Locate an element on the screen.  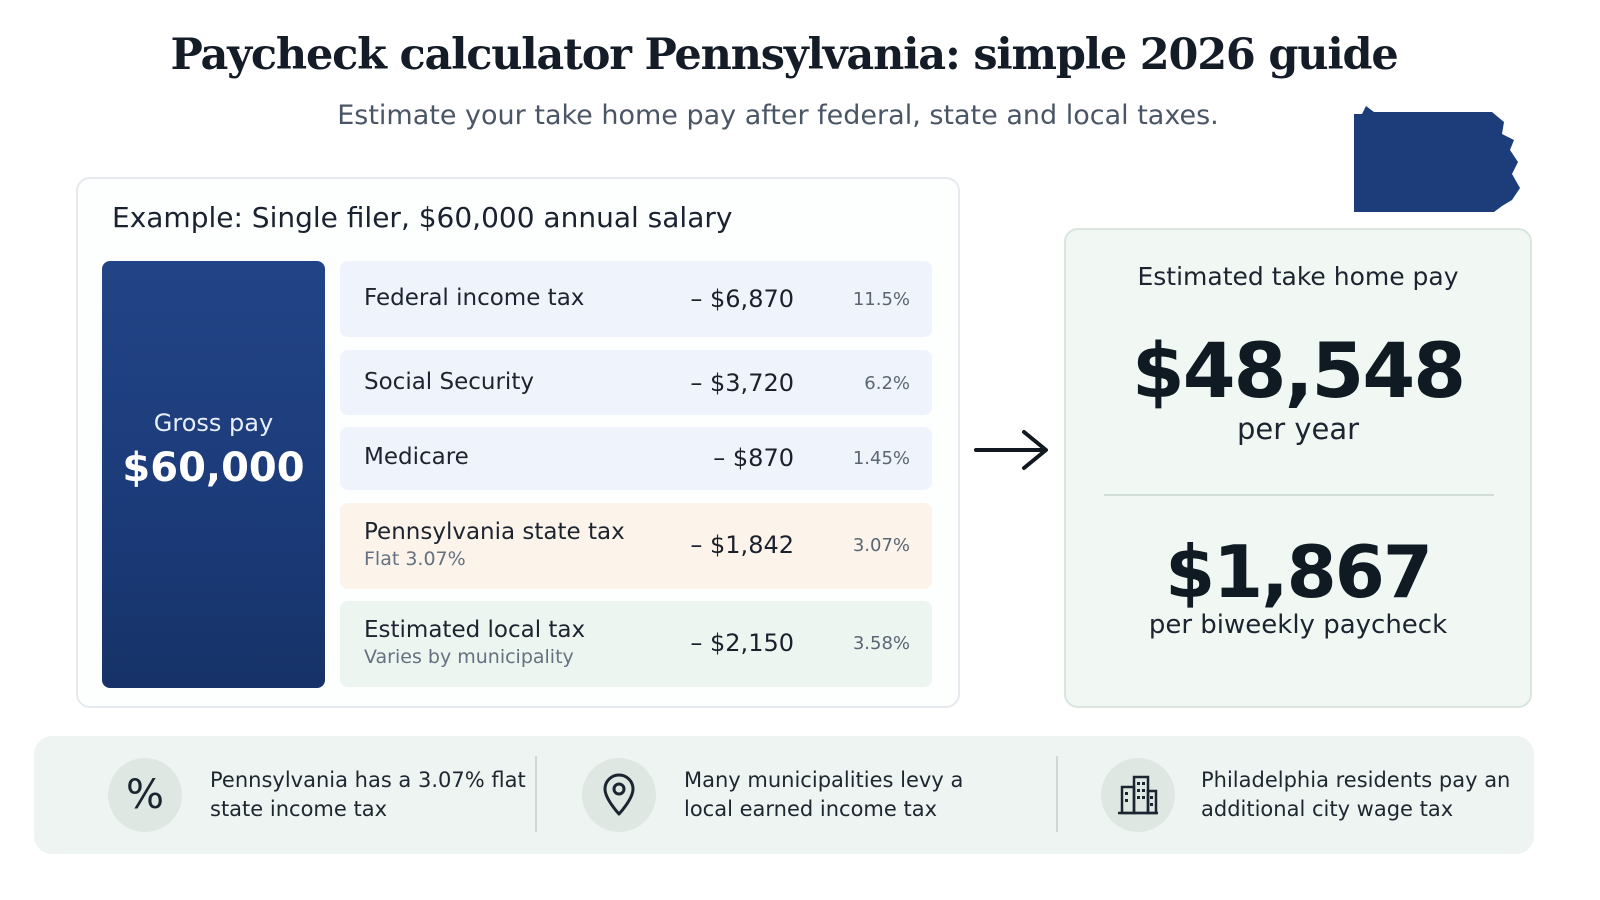
deduction-row-federal: Federal income tax – $6,870 11.5% is located at coordinates (636, 299).